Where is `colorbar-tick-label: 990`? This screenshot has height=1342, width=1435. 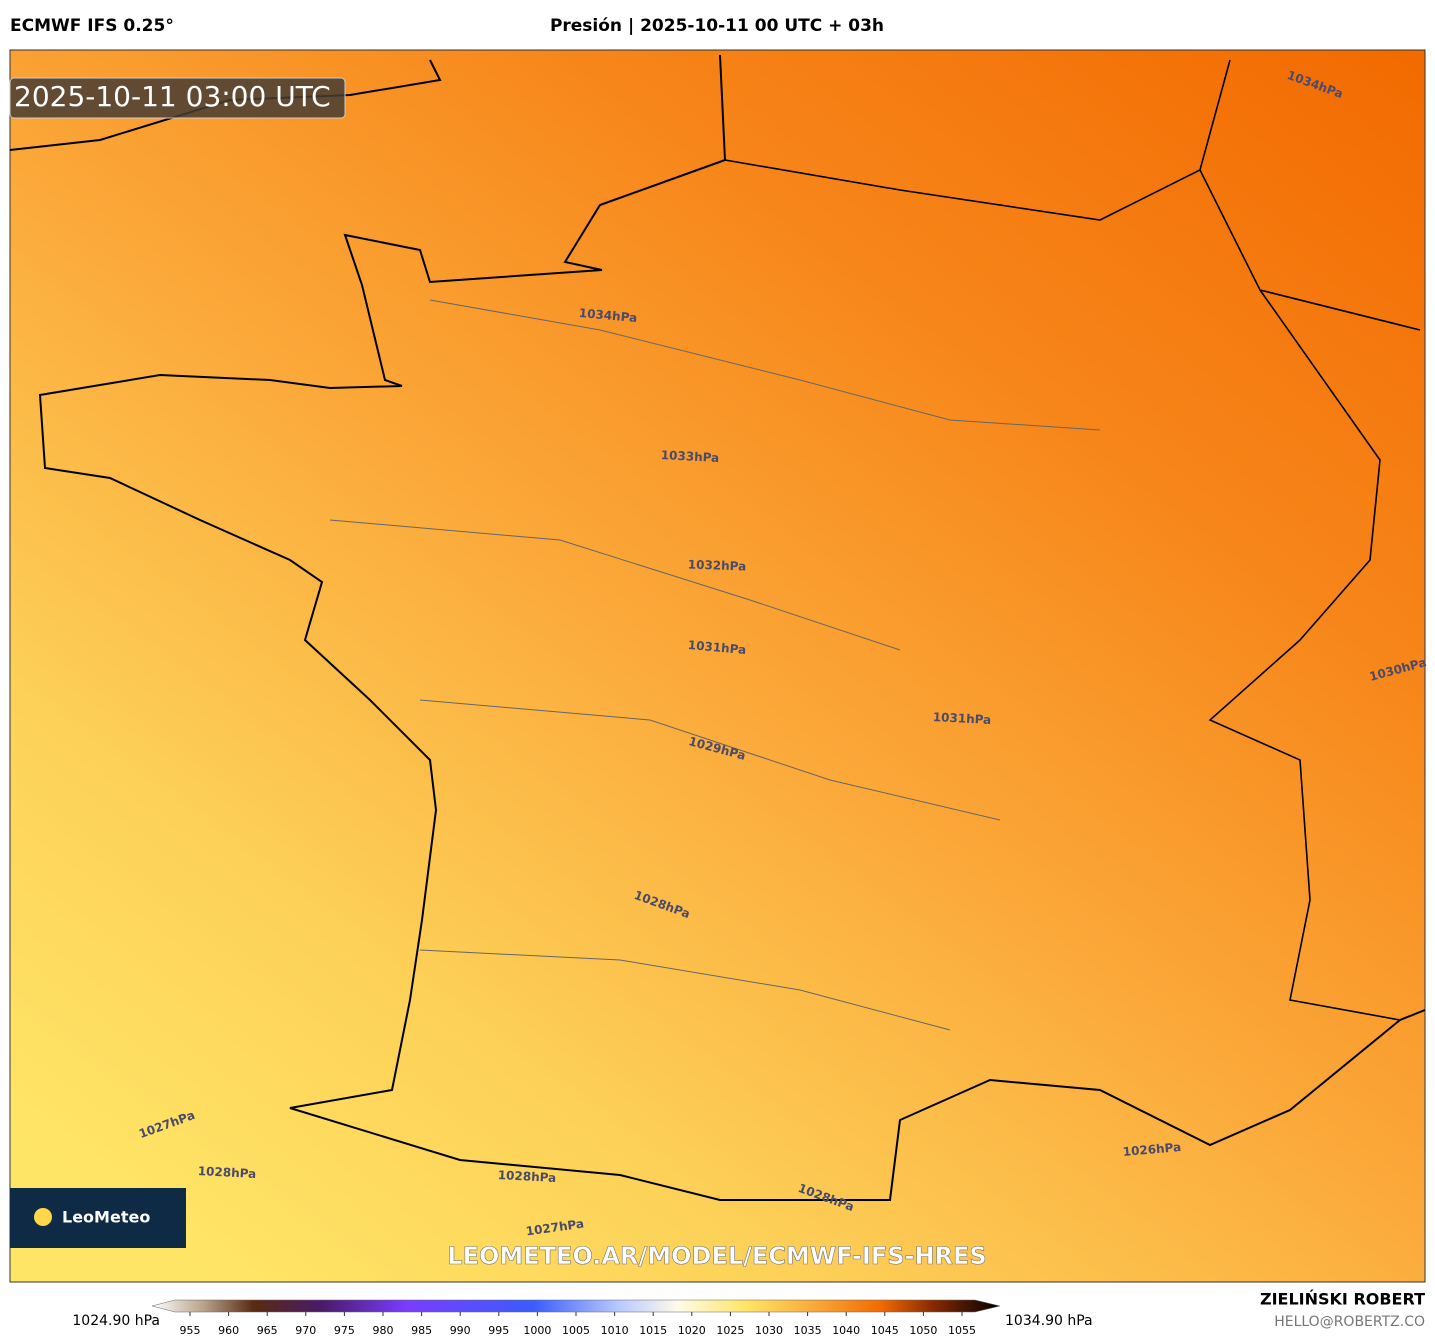 colorbar-tick-label: 990 is located at coordinates (460, 1330).